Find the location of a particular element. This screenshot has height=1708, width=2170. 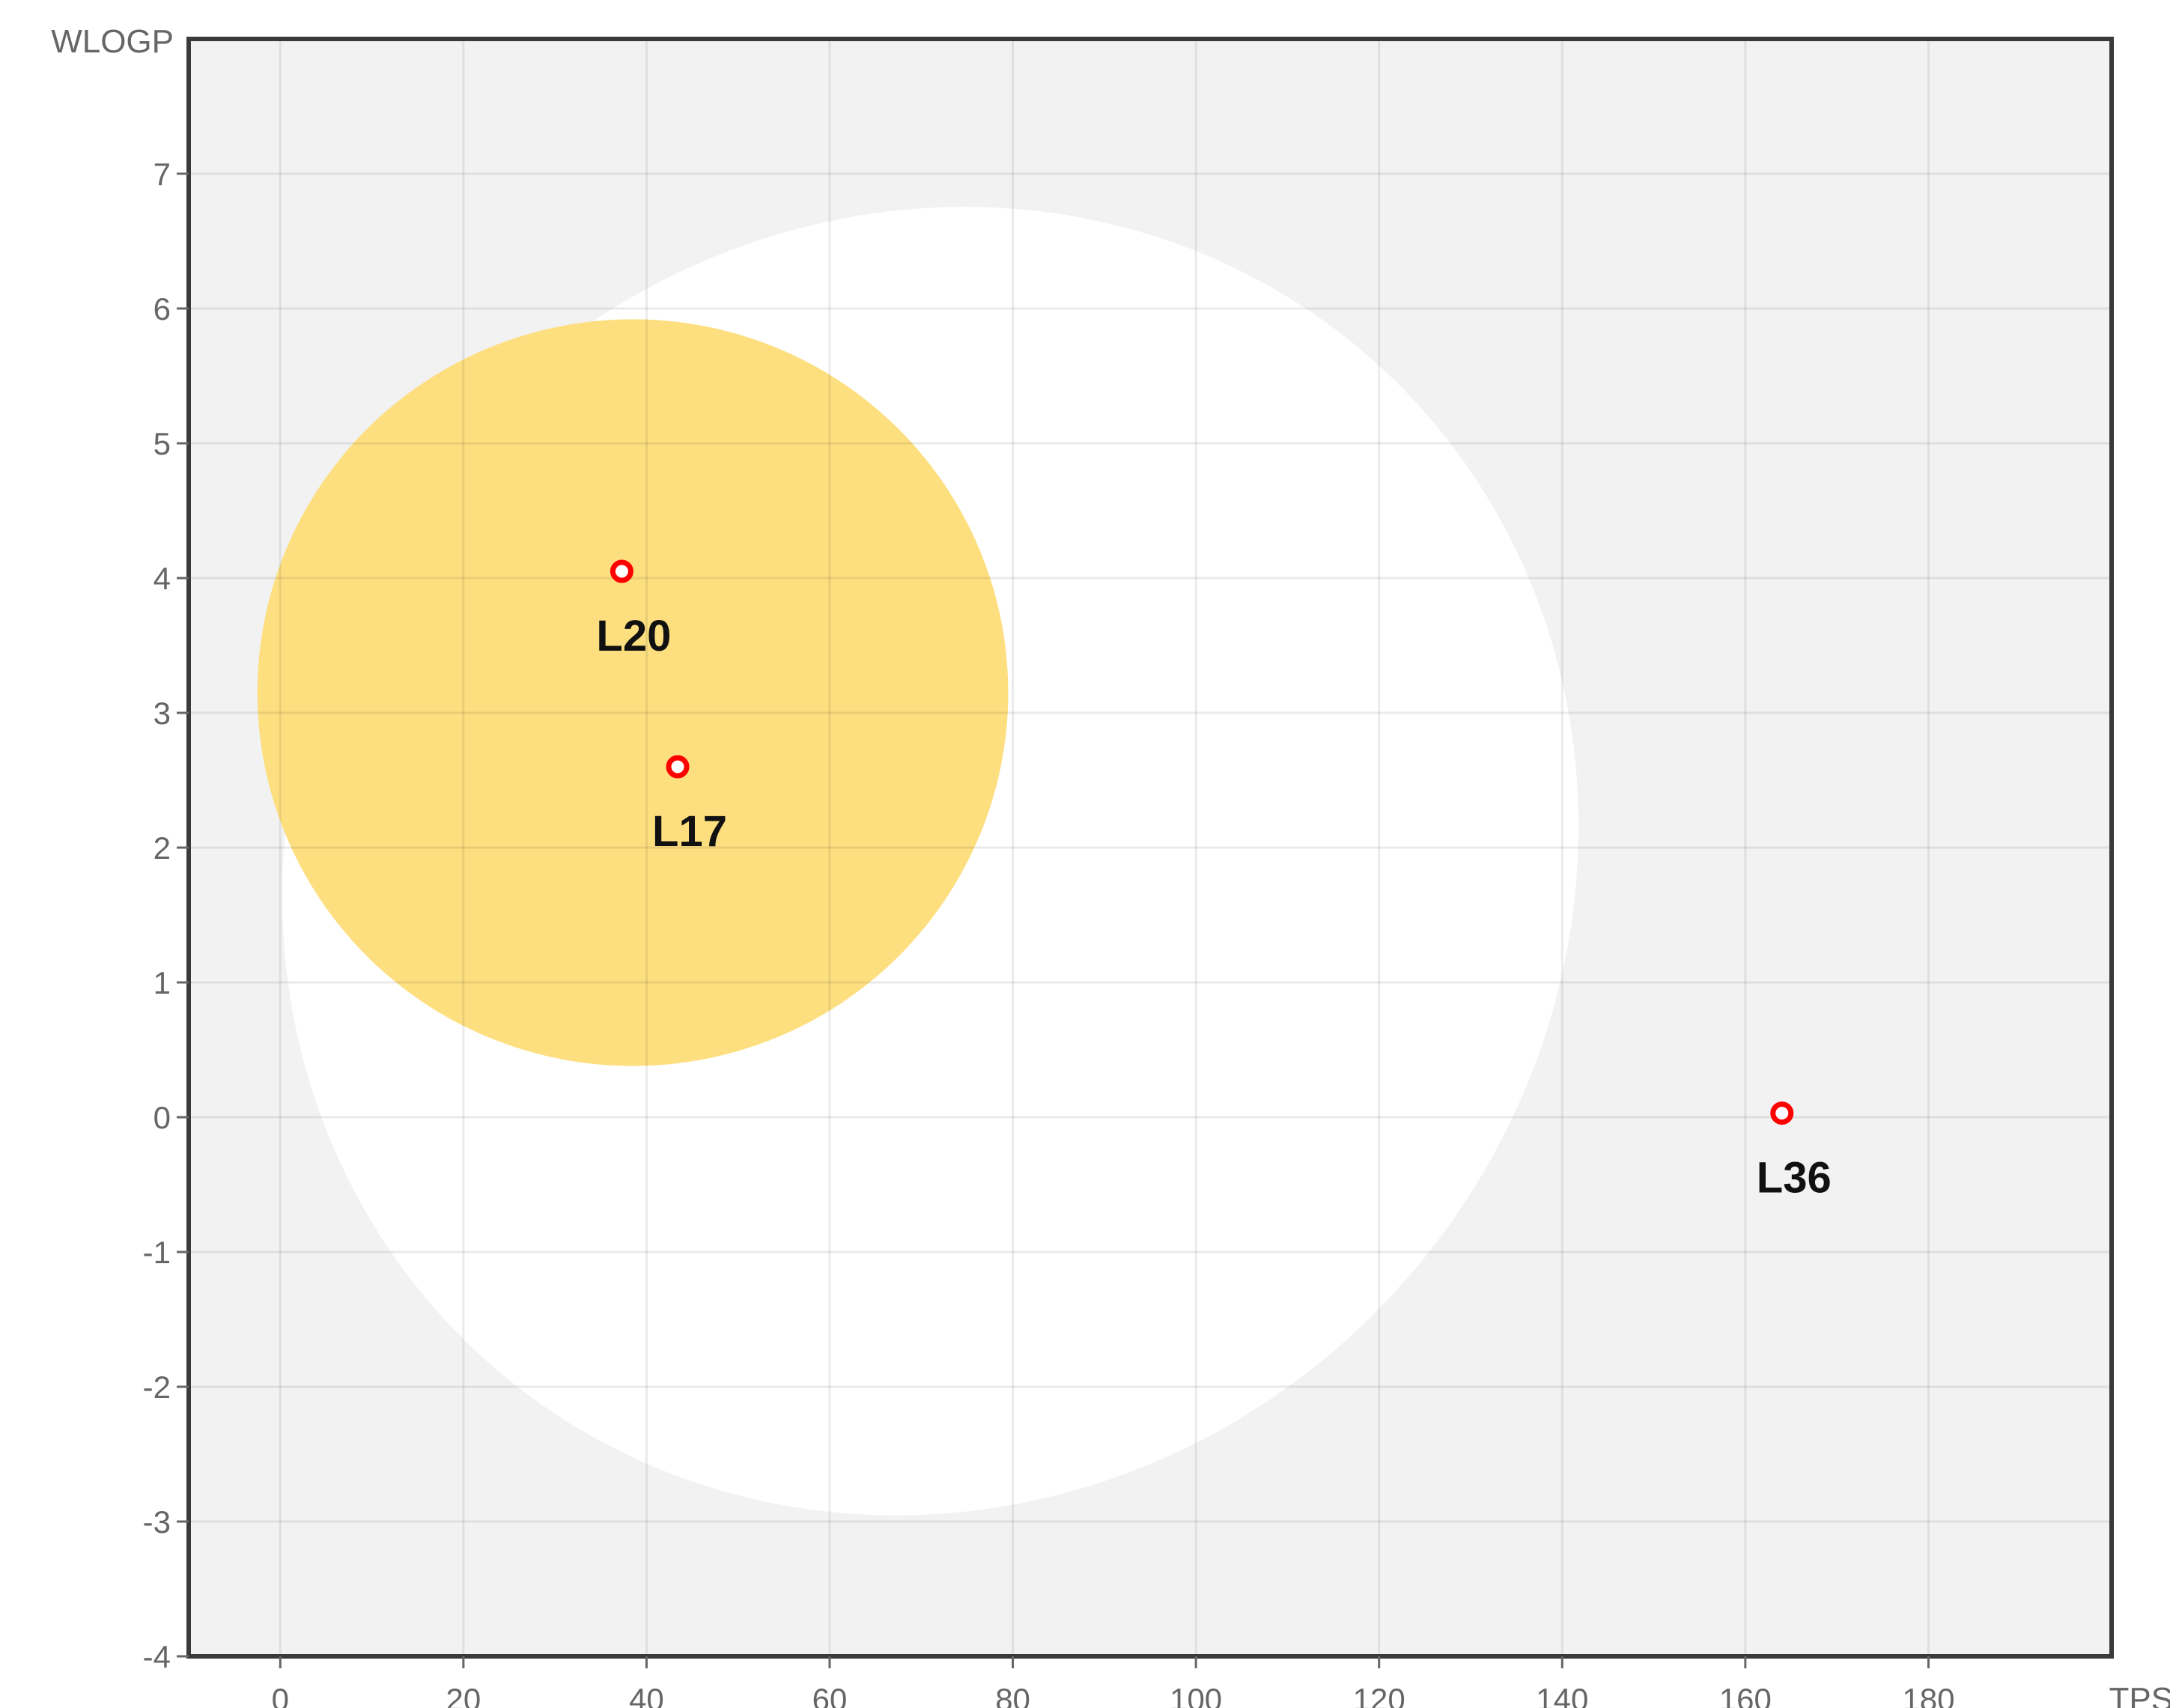

y-tick-label: 4 is located at coordinates (162, 578).